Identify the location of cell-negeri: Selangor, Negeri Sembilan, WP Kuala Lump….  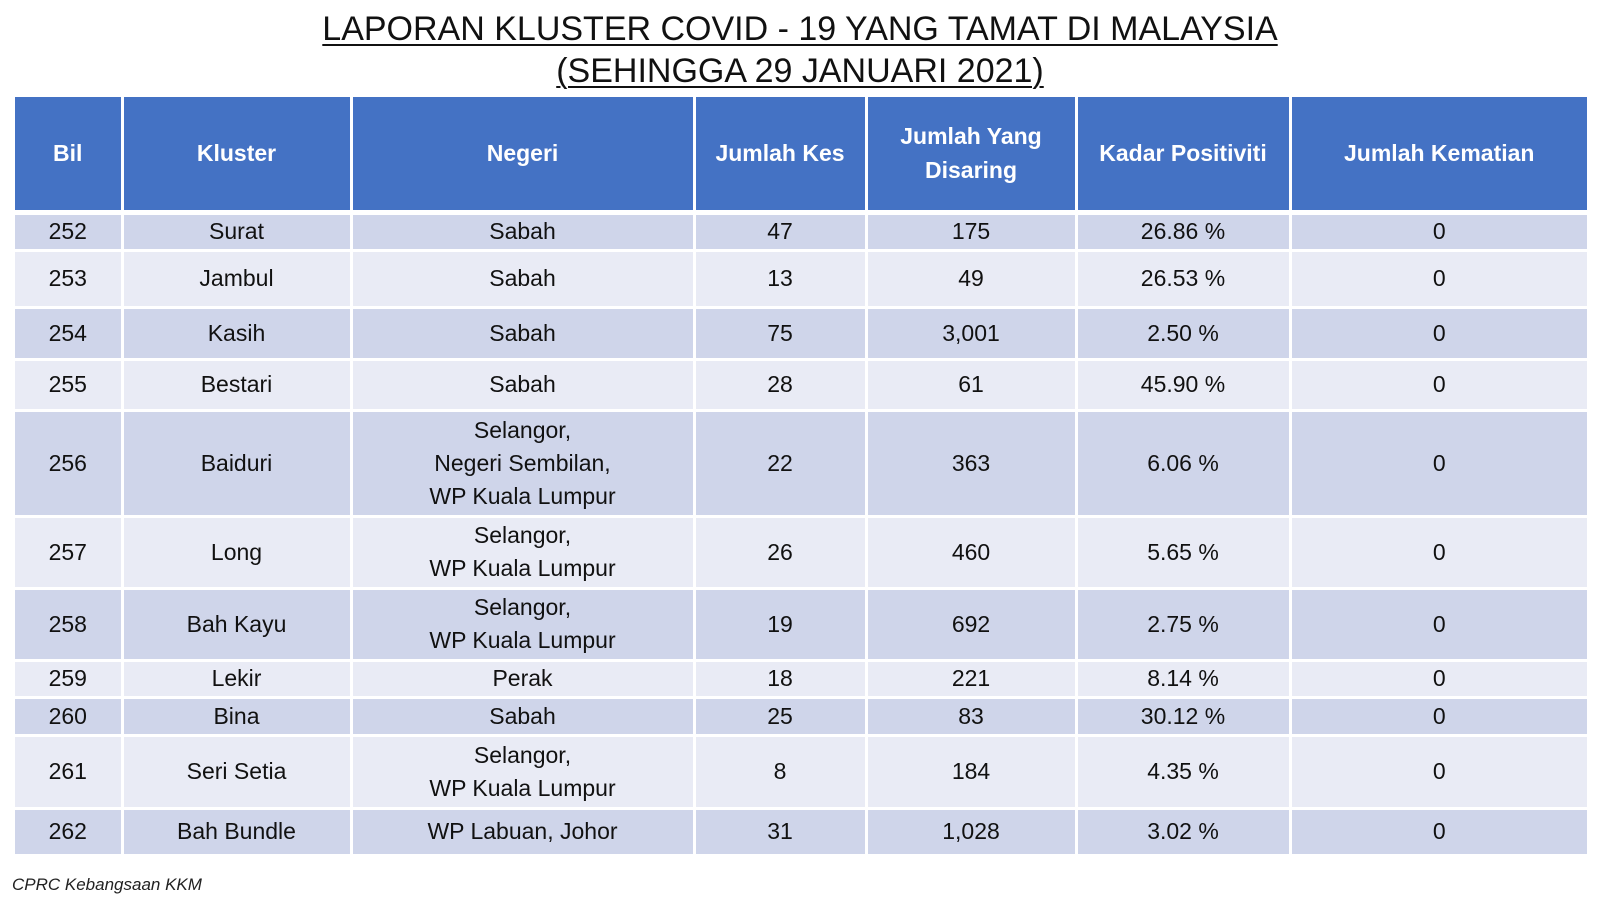
(522, 464).